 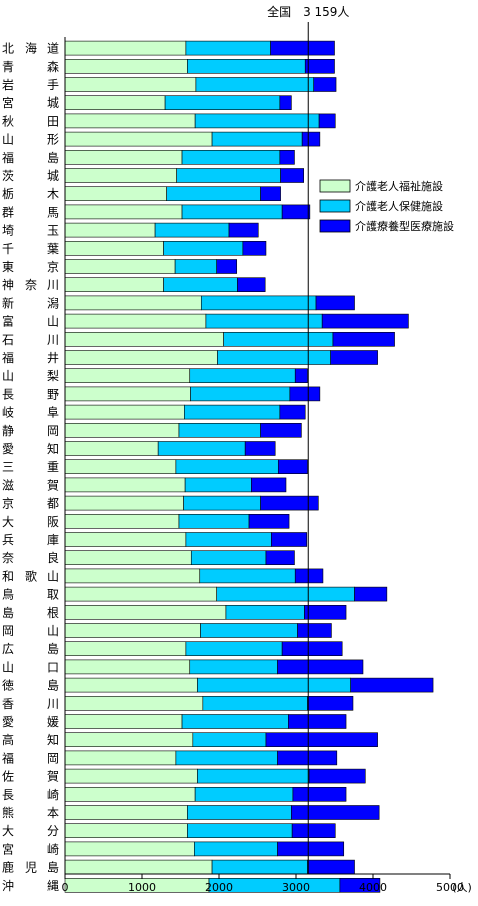 I want to click on category-char: 川, so click(x=53, y=704).